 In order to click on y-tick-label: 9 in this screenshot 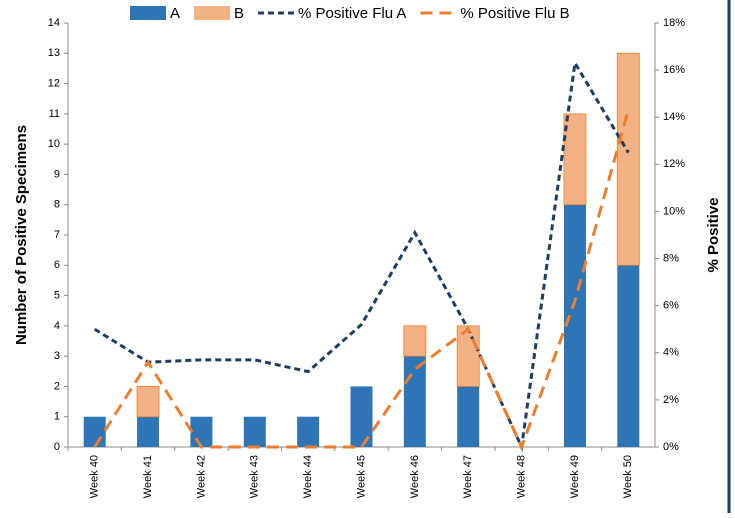, I will do `click(57, 174)`.